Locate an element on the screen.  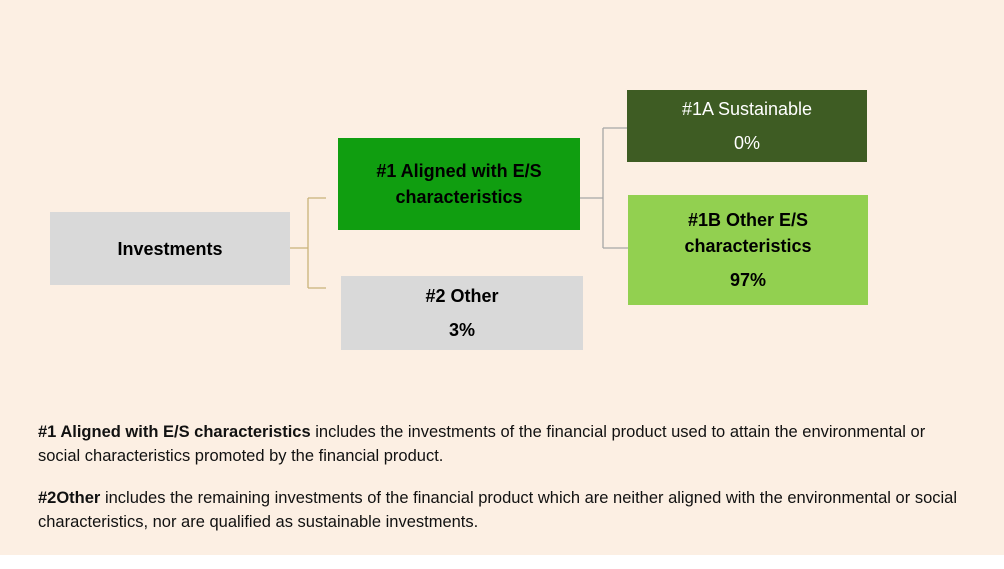
node-value: 3% is located at coordinates (461, 330).